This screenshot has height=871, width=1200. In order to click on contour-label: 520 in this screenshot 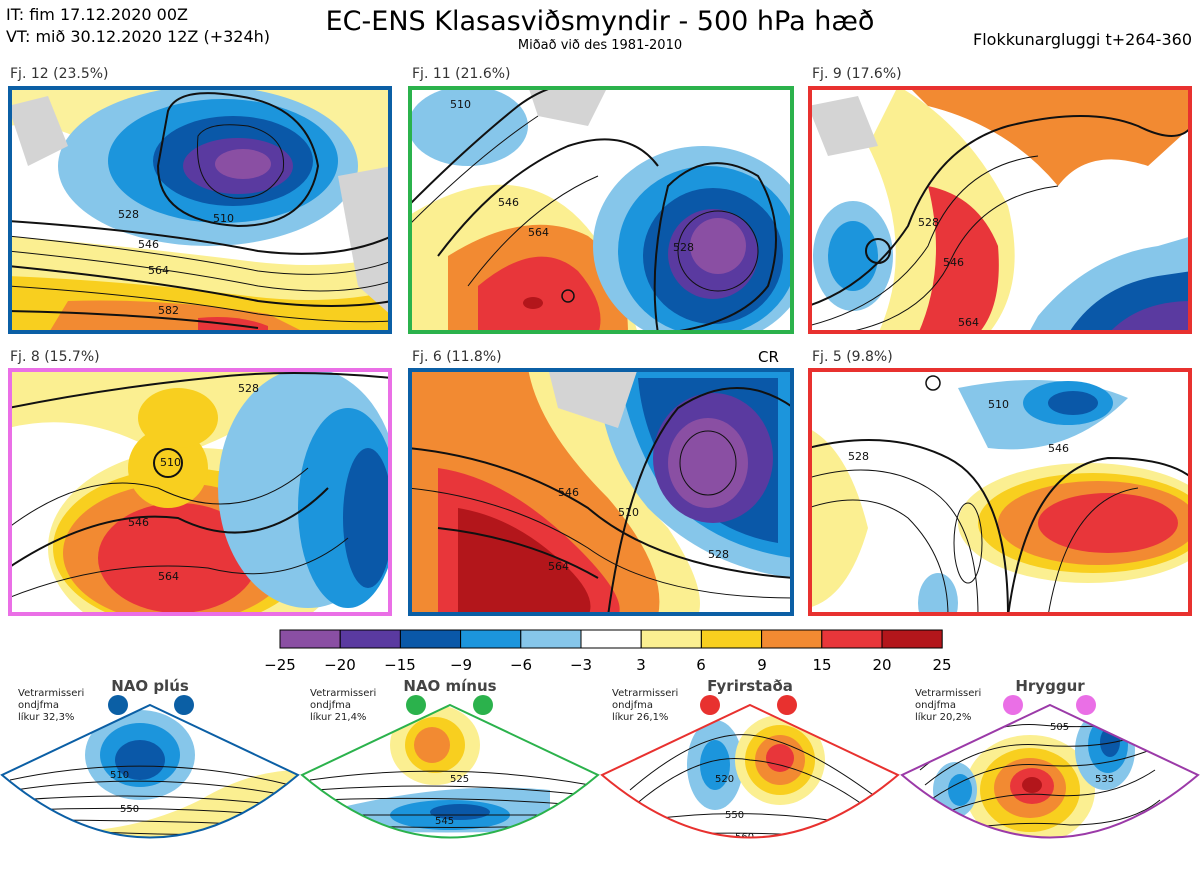, I will do `click(724, 779)`.